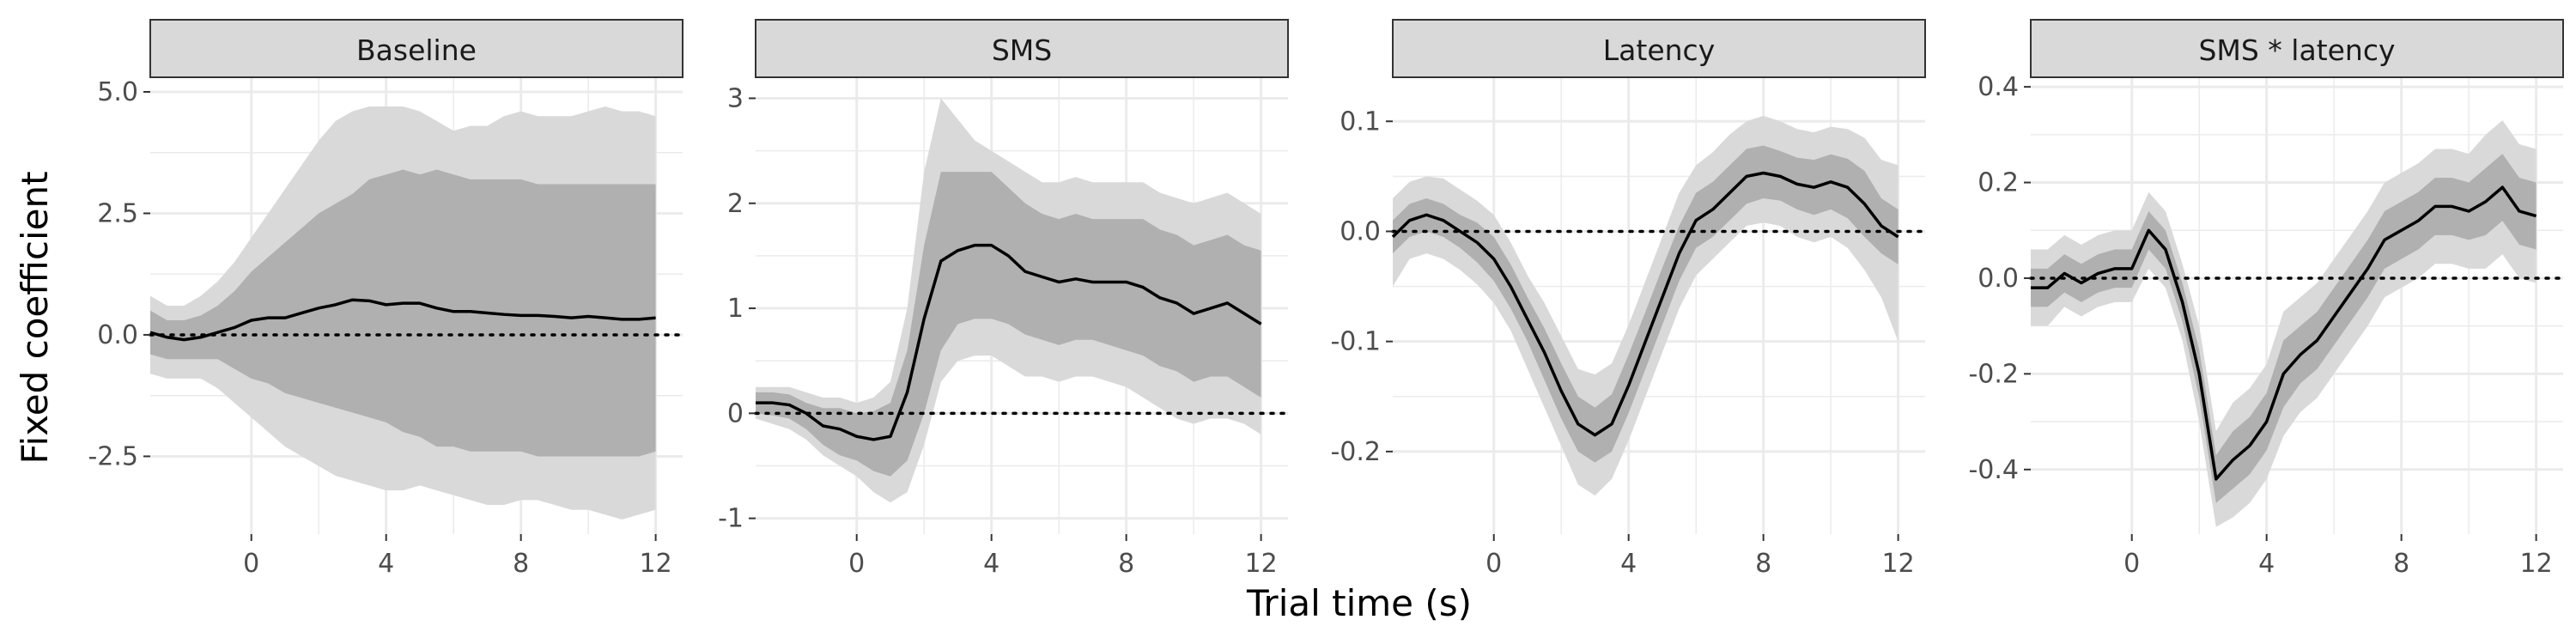 The height and width of the screenshot is (644, 2576). What do you see at coordinates (117, 92) in the screenshot?
I see `y-tick-label: 5.0` at bounding box center [117, 92].